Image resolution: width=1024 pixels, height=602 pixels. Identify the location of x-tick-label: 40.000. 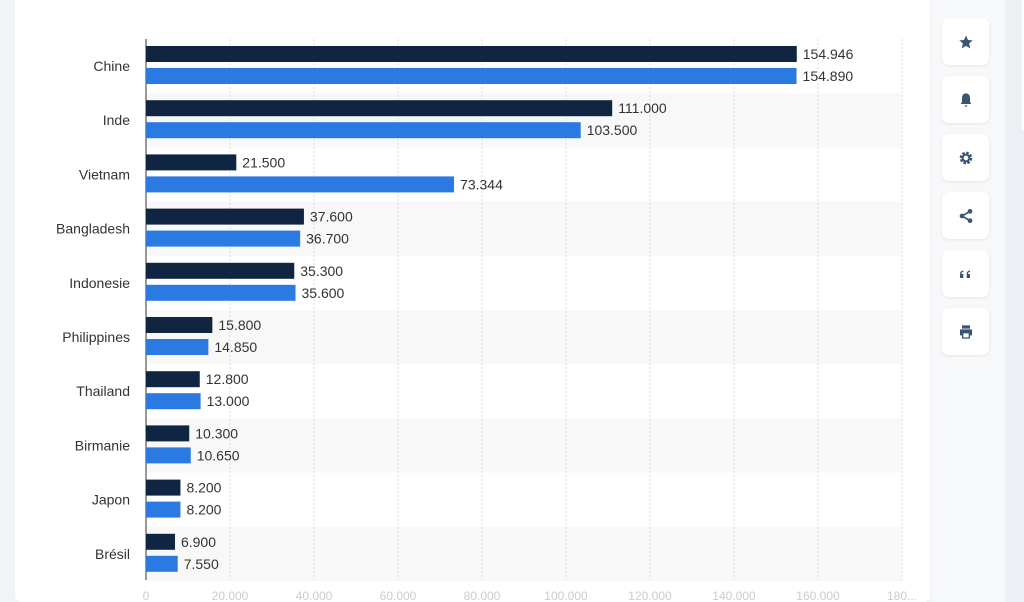
(314, 595).